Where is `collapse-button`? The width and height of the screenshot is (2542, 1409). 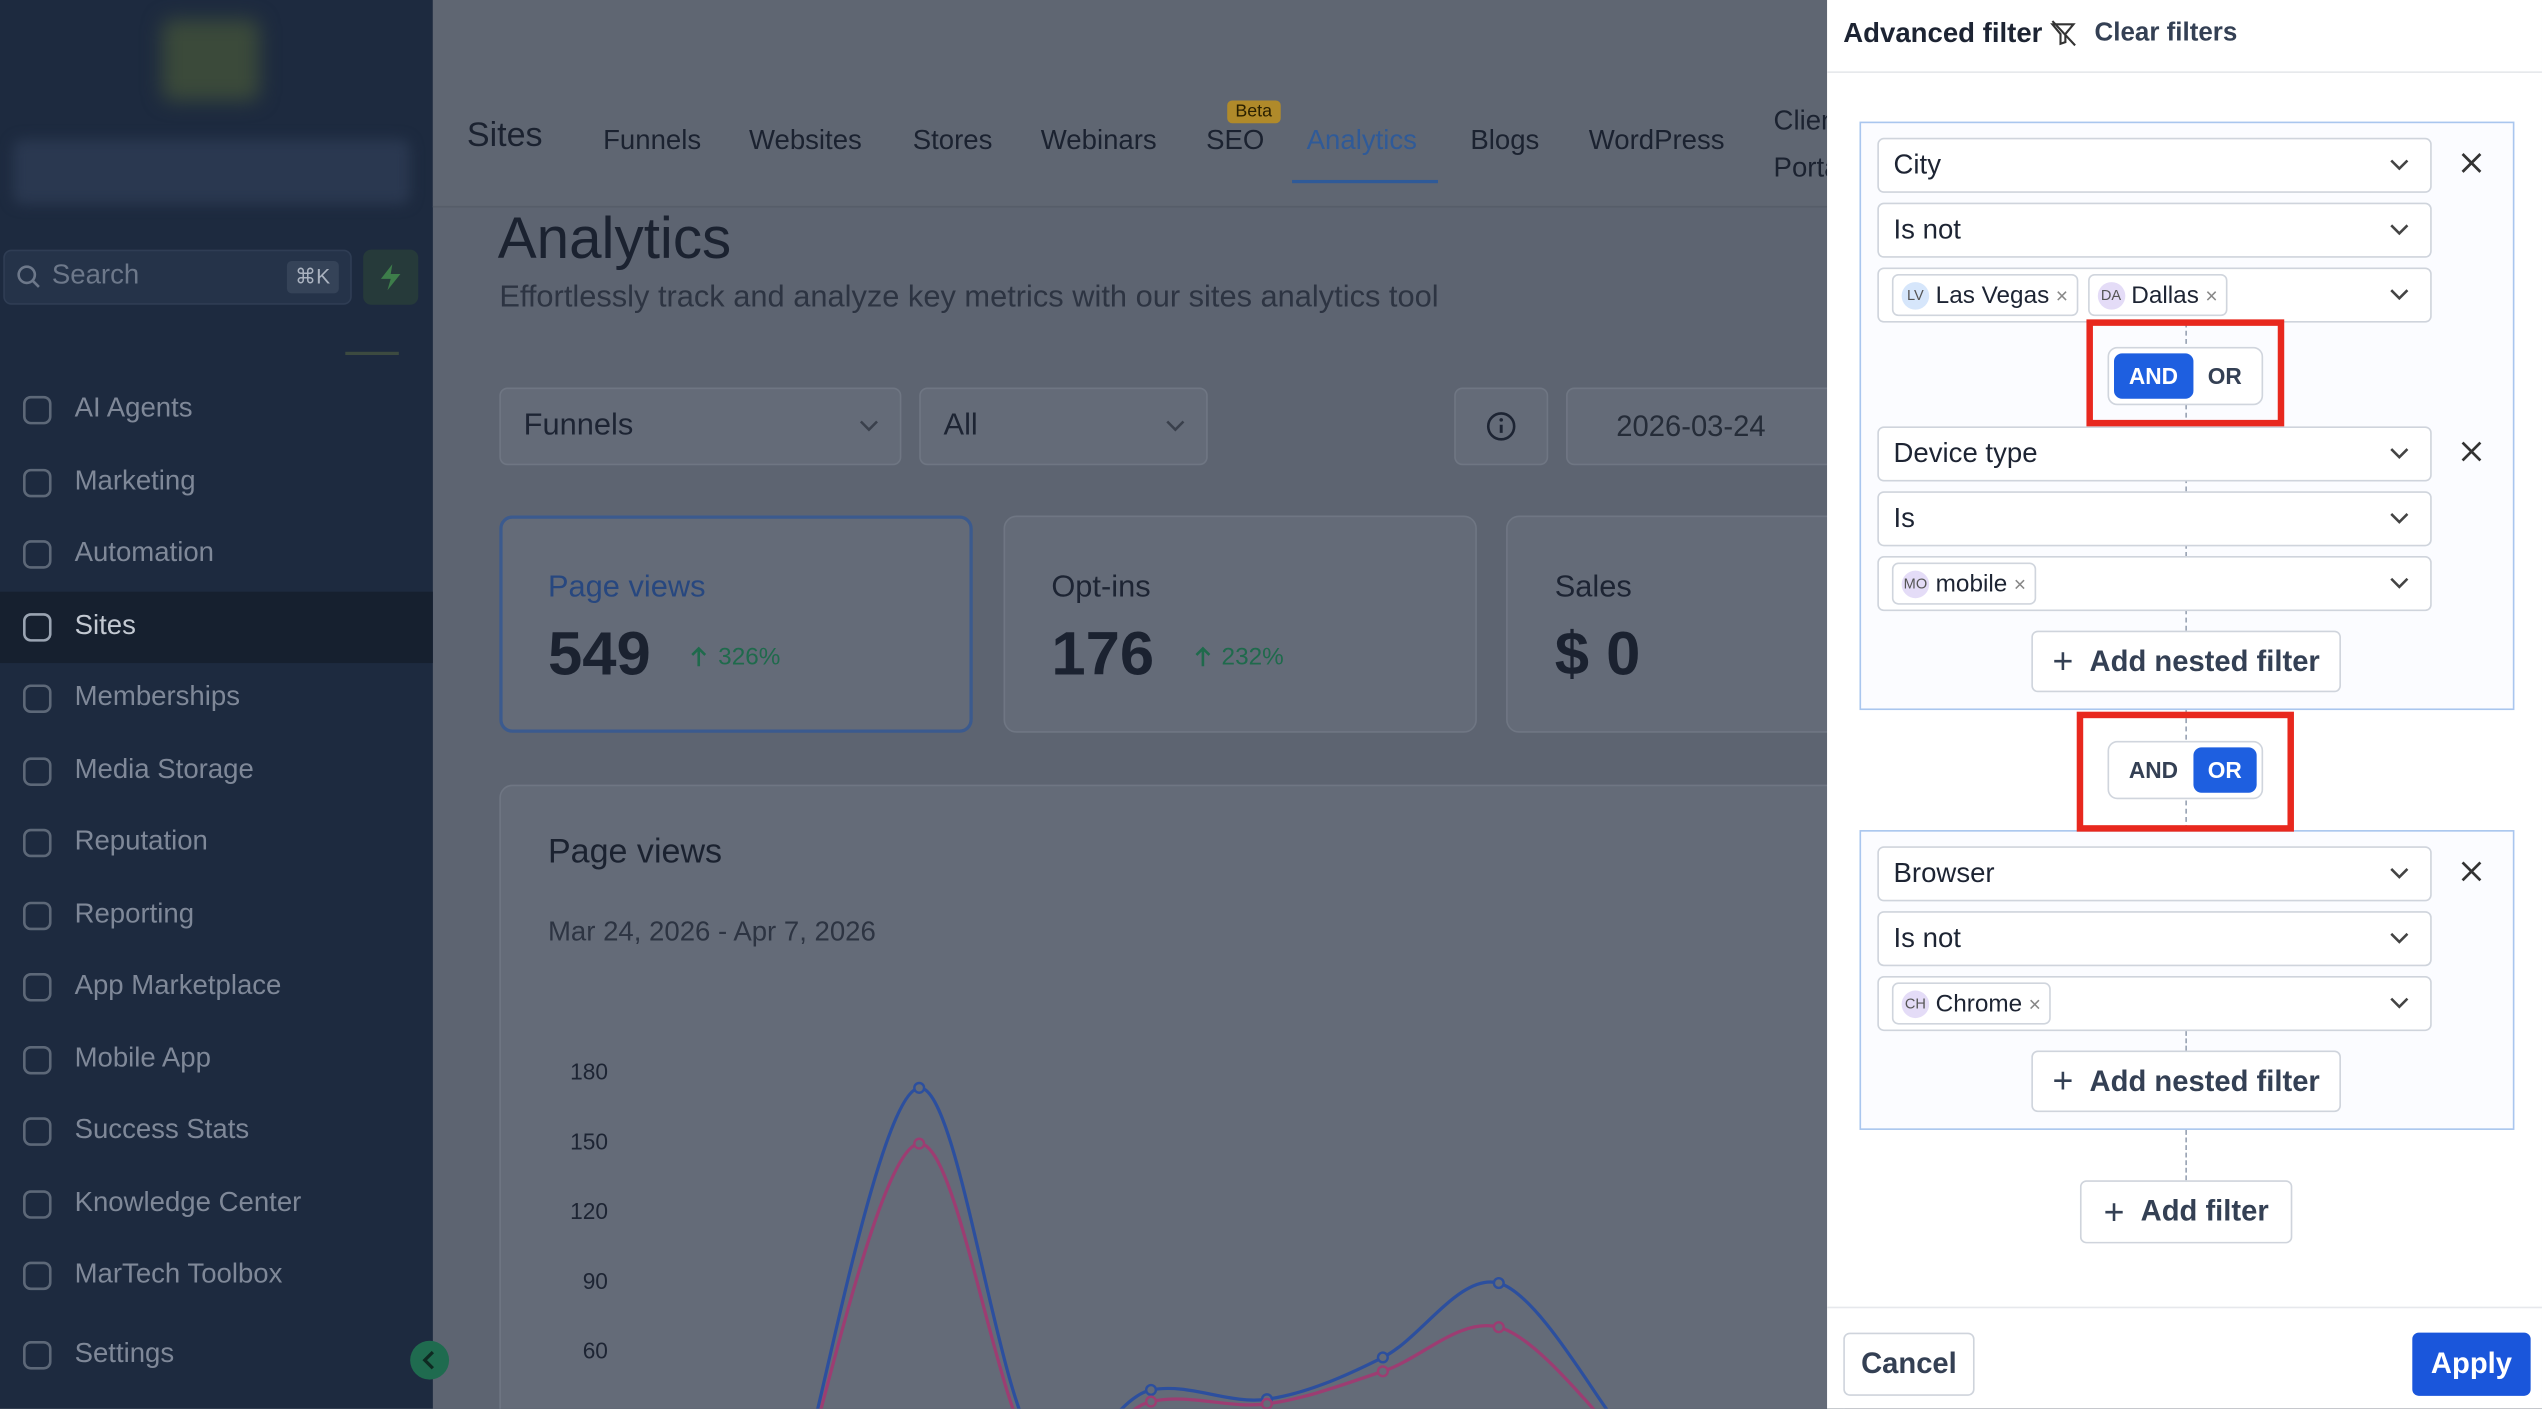
collapse-button is located at coordinates (430, 1360).